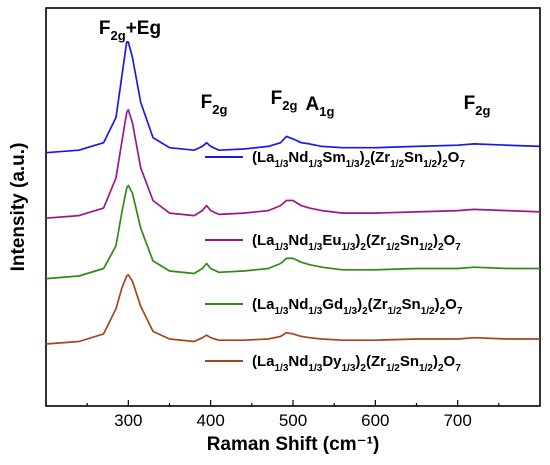 This screenshot has width=550, height=465. What do you see at coordinates (210, 420) in the screenshot?
I see `x-tick-label: 400` at bounding box center [210, 420].